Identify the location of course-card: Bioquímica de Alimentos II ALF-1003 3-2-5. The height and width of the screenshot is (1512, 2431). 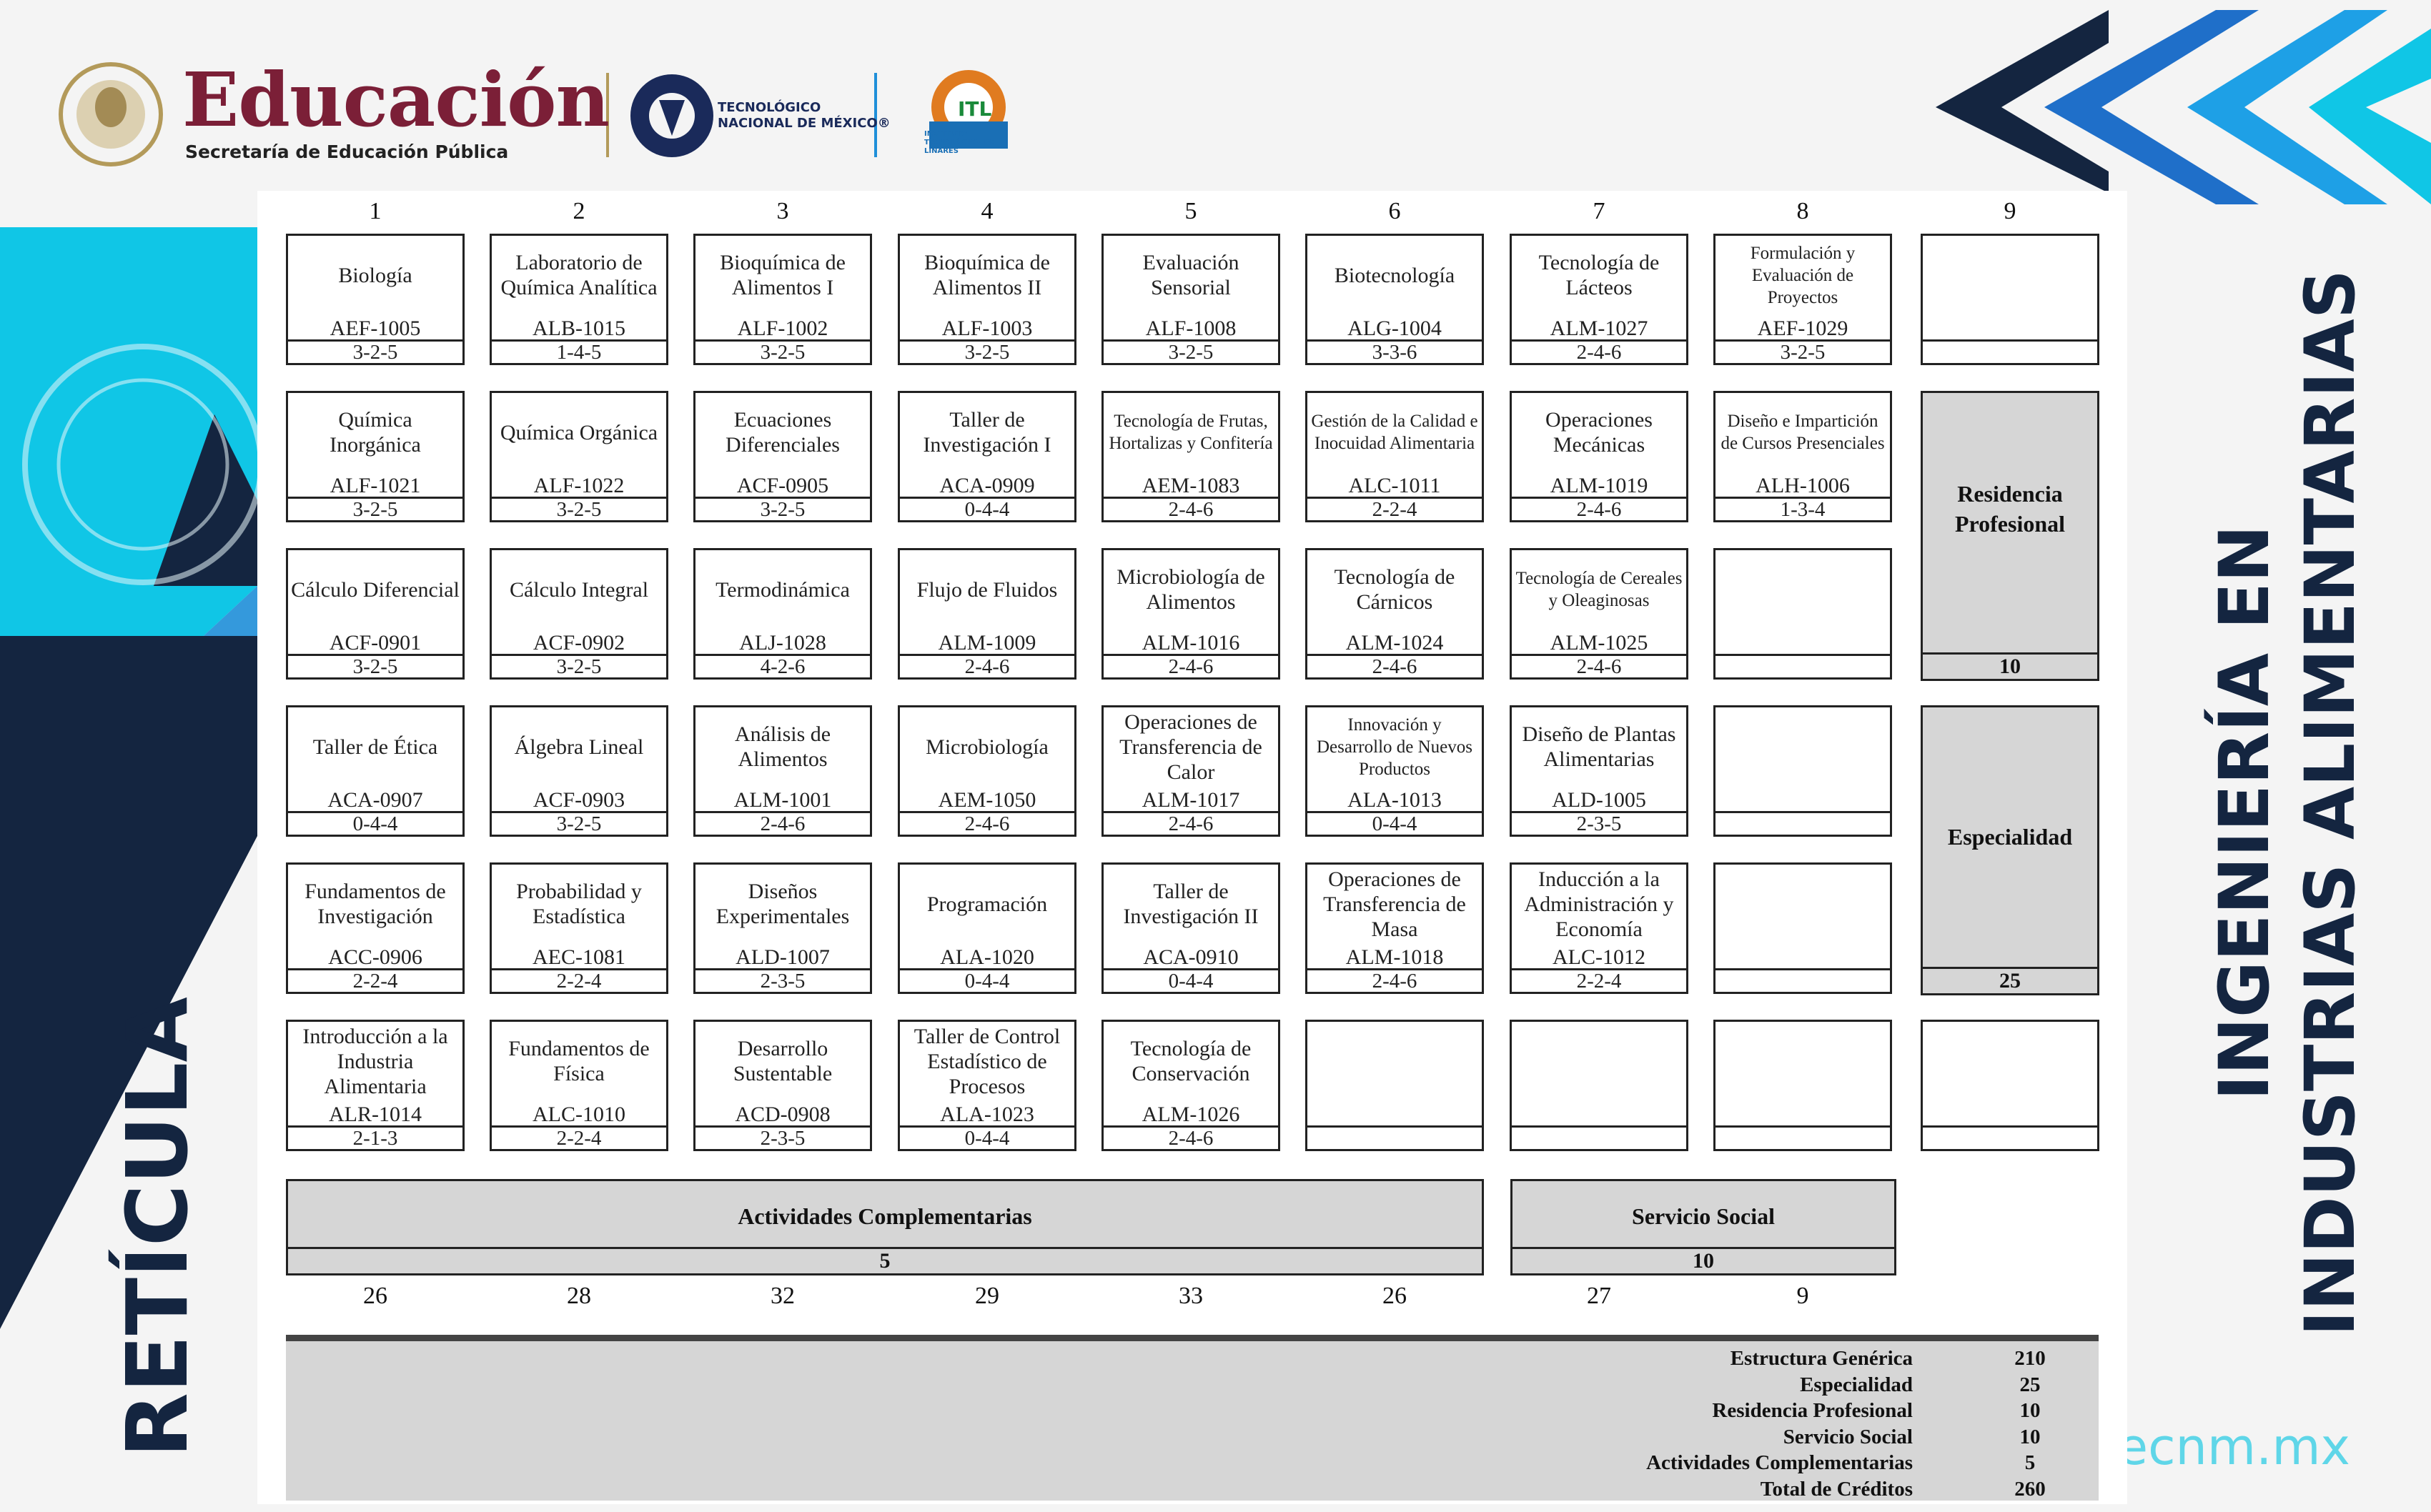
(987, 300).